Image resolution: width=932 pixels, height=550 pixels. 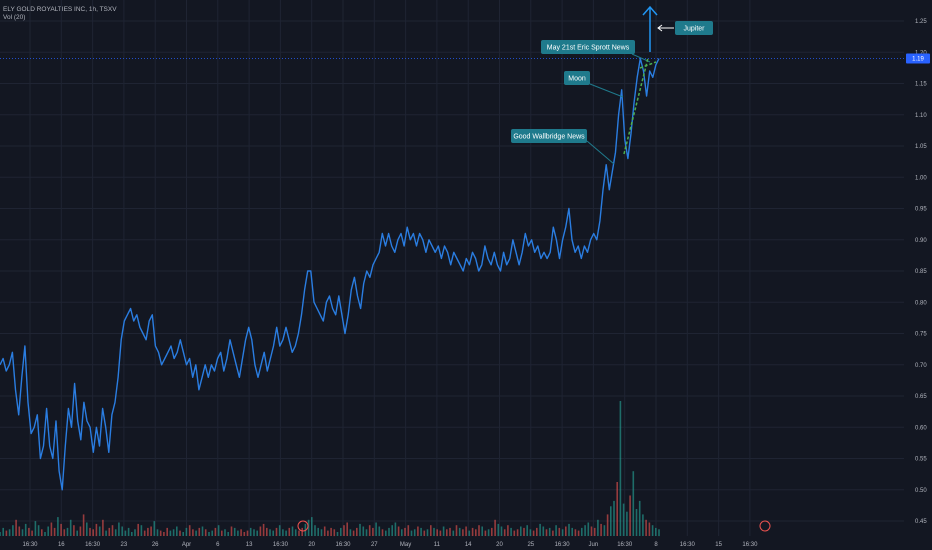 I want to click on price-tick-label: 1.00, so click(x=921, y=178).